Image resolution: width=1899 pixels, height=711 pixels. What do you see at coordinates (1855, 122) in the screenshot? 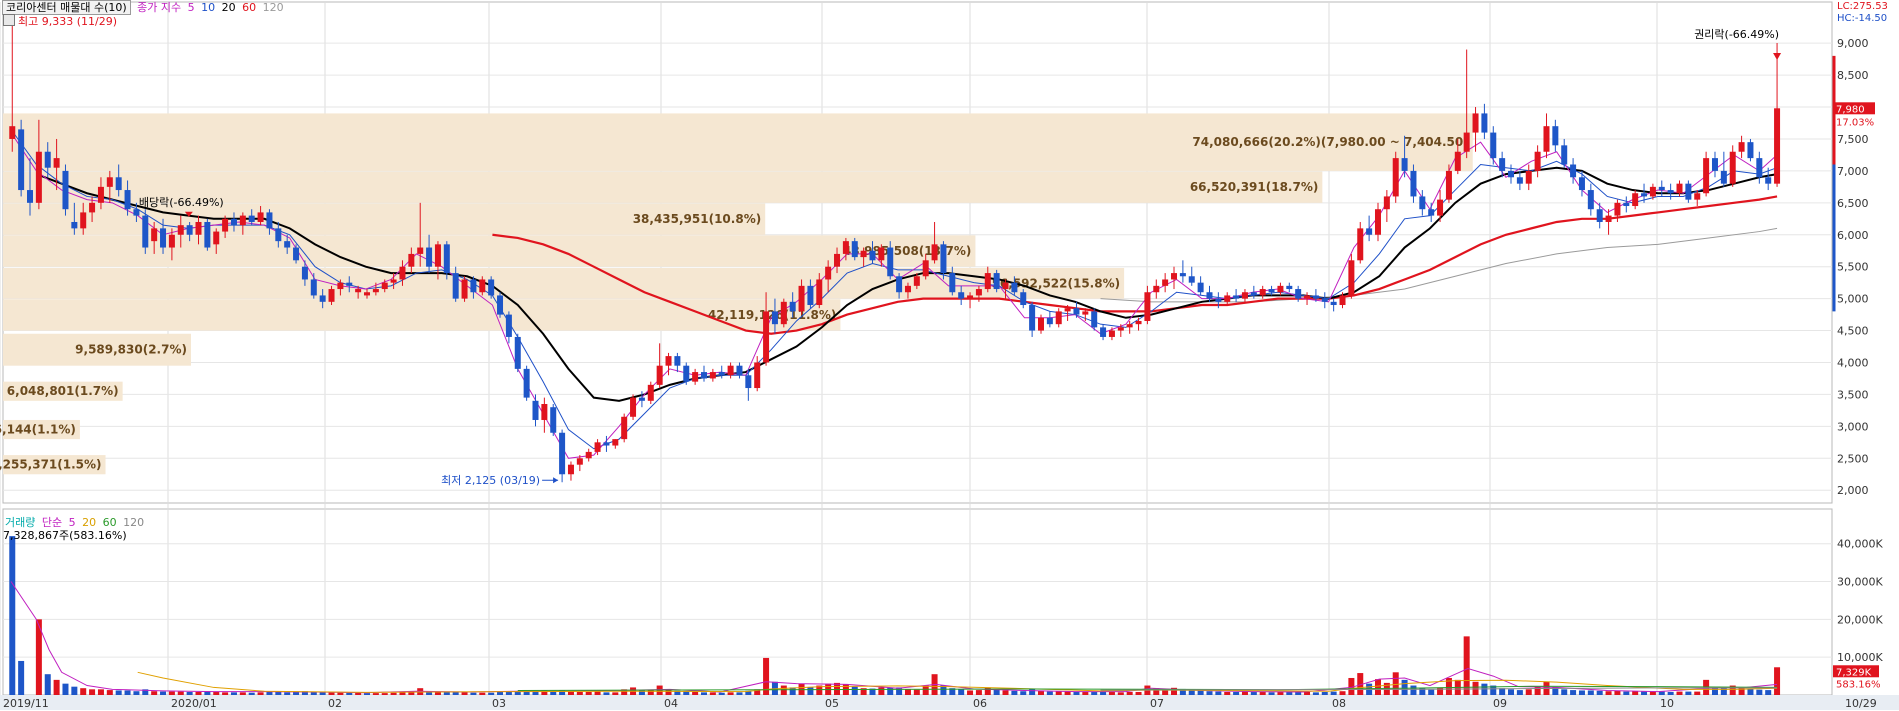
I see `current-change-value: 17.03%` at bounding box center [1855, 122].